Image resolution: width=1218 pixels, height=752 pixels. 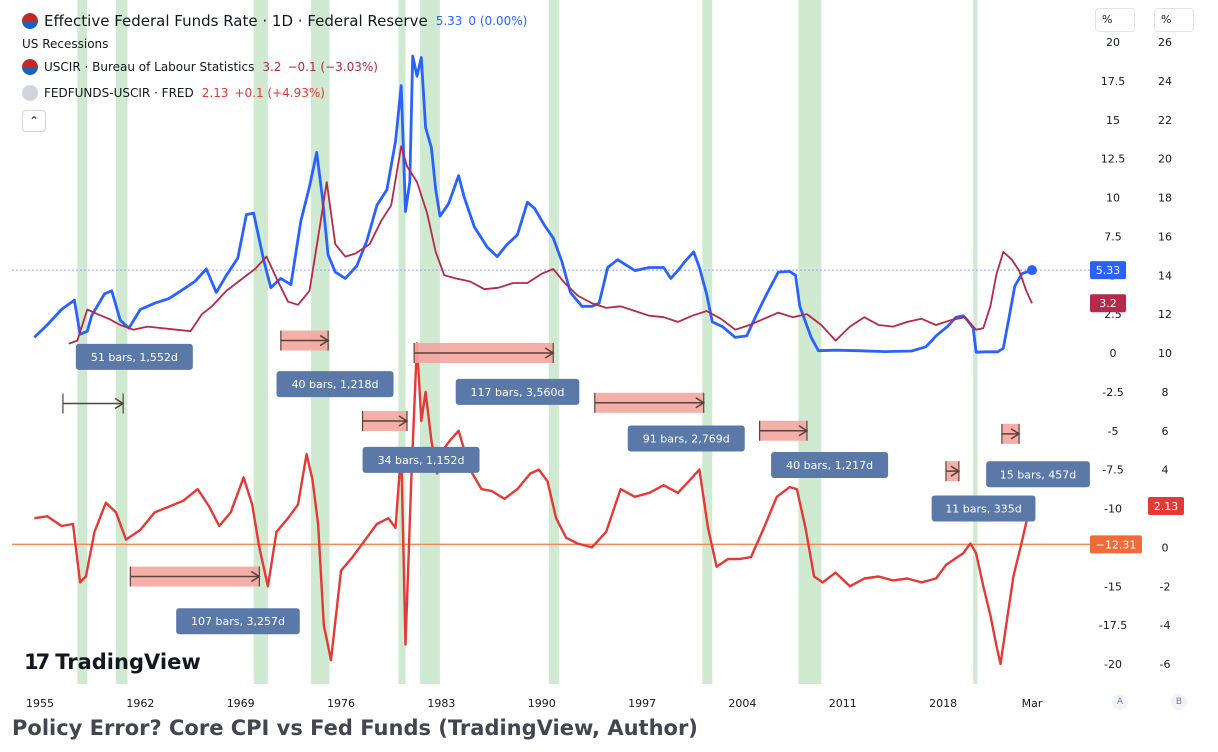 I want to click on measurement-label: 15 bars, 457d, so click(x=1038, y=474).